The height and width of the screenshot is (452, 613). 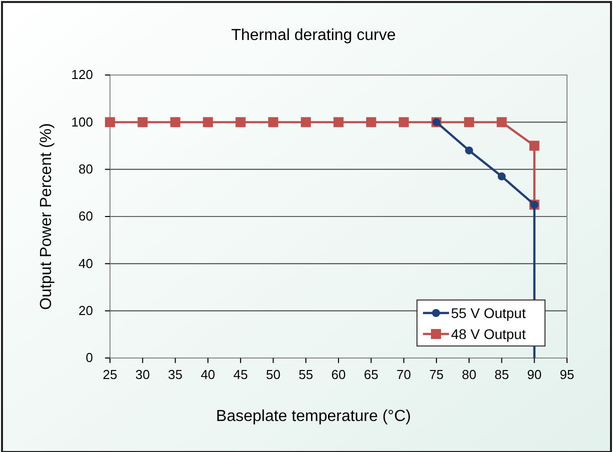 What do you see at coordinates (371, 374) in the screenshot?
I see `x-tick-label: 65` at bounding box center [371, 374].